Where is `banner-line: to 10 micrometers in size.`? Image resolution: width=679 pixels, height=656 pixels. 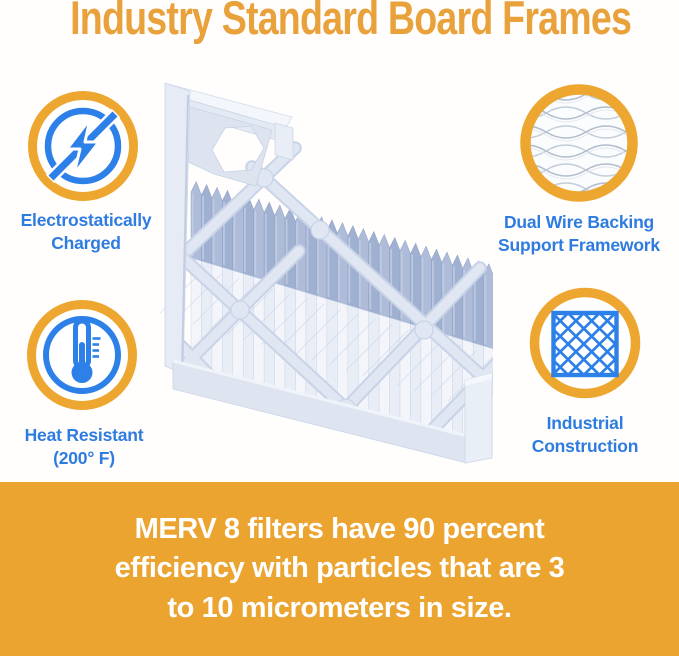 banner-line: to 10 micrometers in size. is located at coordinates (339, 607).